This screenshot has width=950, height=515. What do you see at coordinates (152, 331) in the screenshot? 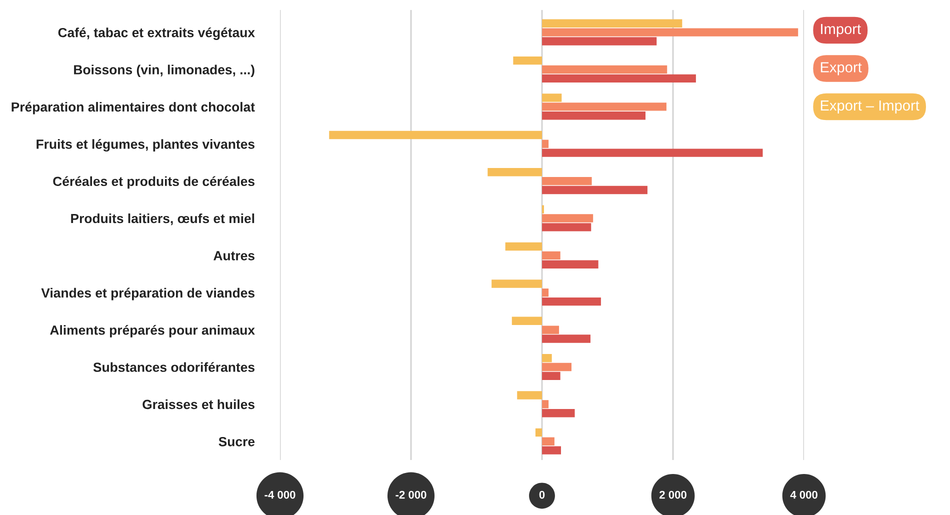
I see `y-tick-label: Aliments préparés pour animaux` at bounding box center [152, 331].